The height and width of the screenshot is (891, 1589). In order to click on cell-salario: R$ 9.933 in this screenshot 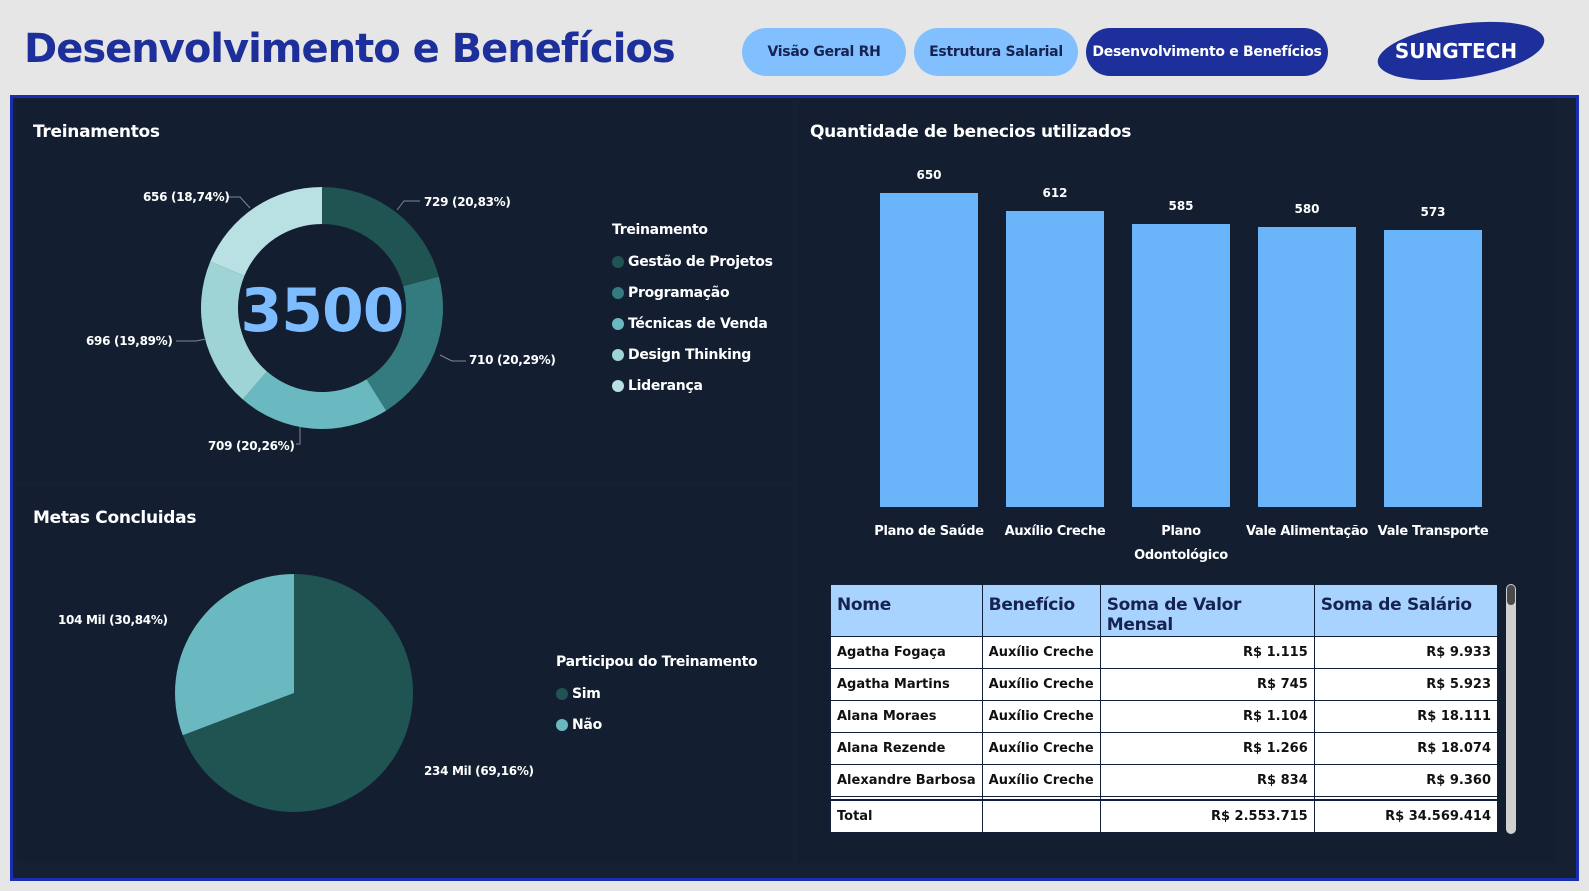, I will do `click(1406, 652)`.